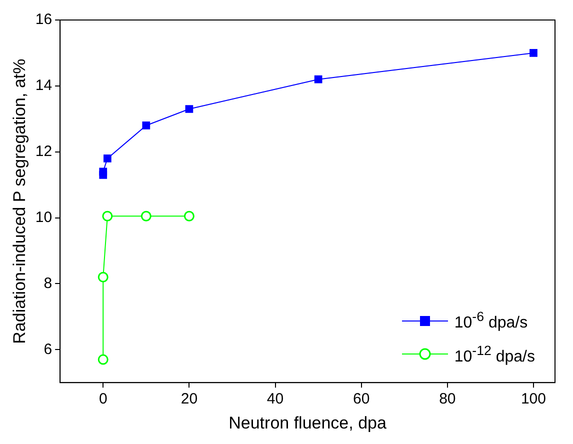 This screenshot has height=444, width=573. What do you see at coordinates (103, 399) in the screenshot?
I see `x-tick-label: 0` at bounding box center [103, 399].